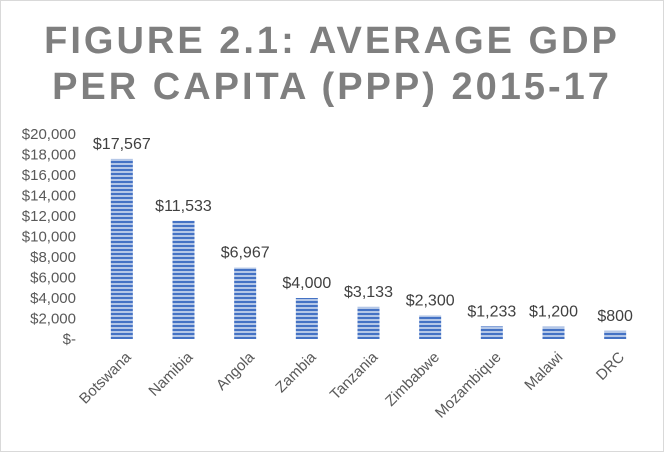  Describe the element at coordinates (49, 155) in the screenshot. I see `y-tick-label: $18,000` at that location.